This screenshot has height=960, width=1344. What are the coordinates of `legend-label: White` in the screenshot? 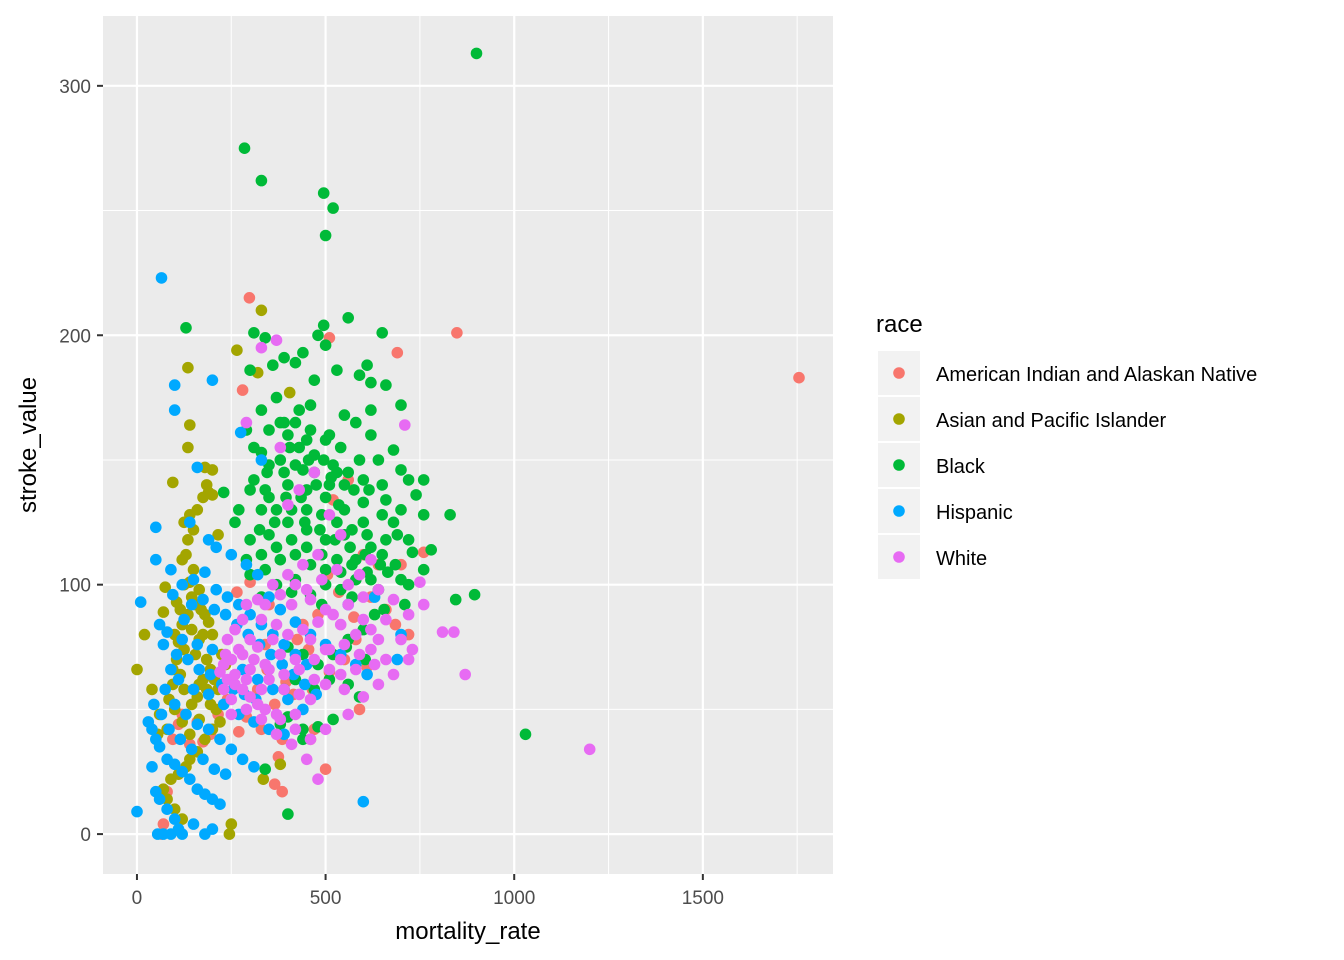 It's located at (961, 559).